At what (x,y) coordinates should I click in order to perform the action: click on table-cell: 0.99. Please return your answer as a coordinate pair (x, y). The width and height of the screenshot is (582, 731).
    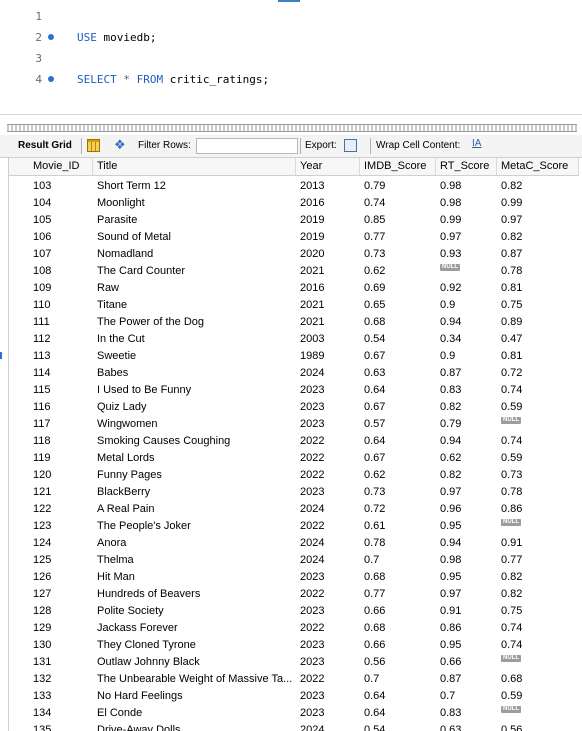
    Looking at the image, I should click on (512, 203).